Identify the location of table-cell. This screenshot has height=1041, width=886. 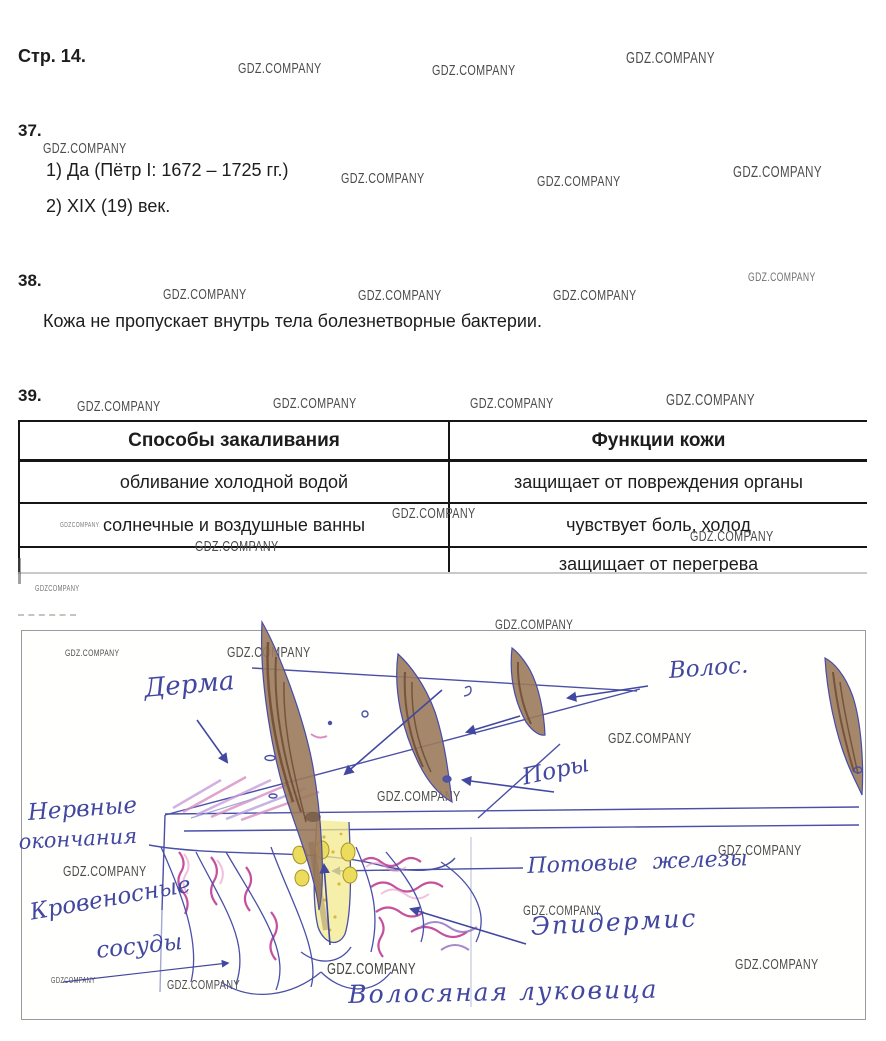
(234, 559).